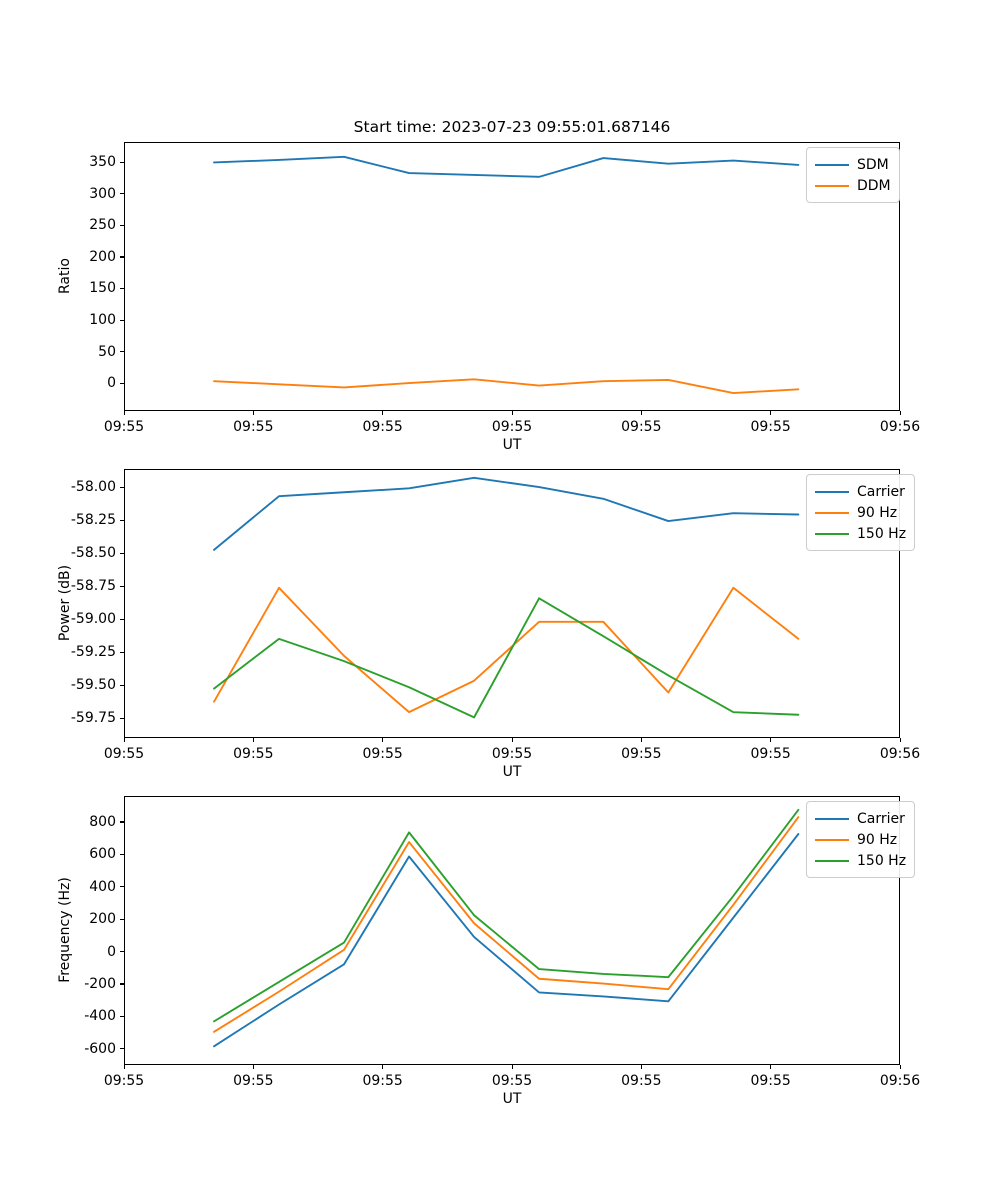  I want to click on legend-frequency: Carrier 90 Hz 150 Hz, so click(861, 839).